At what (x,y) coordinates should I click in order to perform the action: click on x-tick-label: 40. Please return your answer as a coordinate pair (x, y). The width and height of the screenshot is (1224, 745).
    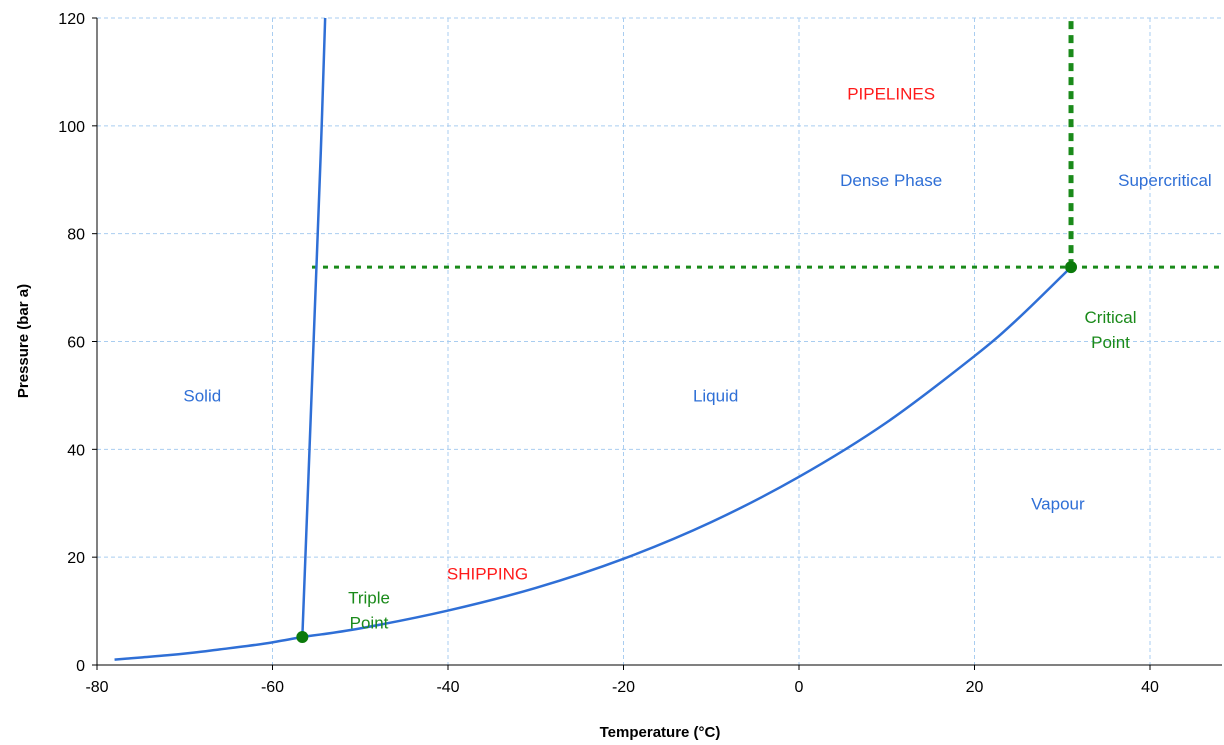
    Looking at the image, I should click on (1150, 687).